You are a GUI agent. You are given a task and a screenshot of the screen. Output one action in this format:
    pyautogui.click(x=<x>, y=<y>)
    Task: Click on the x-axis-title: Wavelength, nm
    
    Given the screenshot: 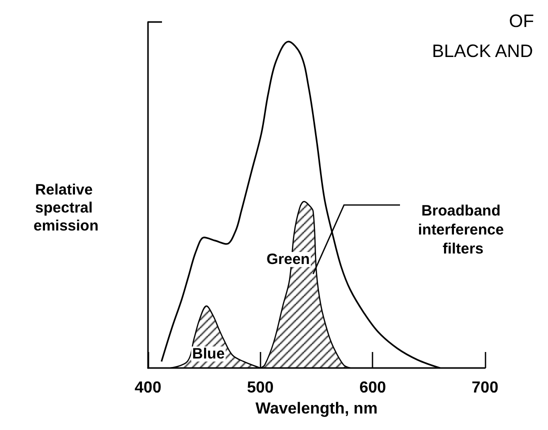 What is the action you would take?
    pyautogui.click(x=316, y=409)
    